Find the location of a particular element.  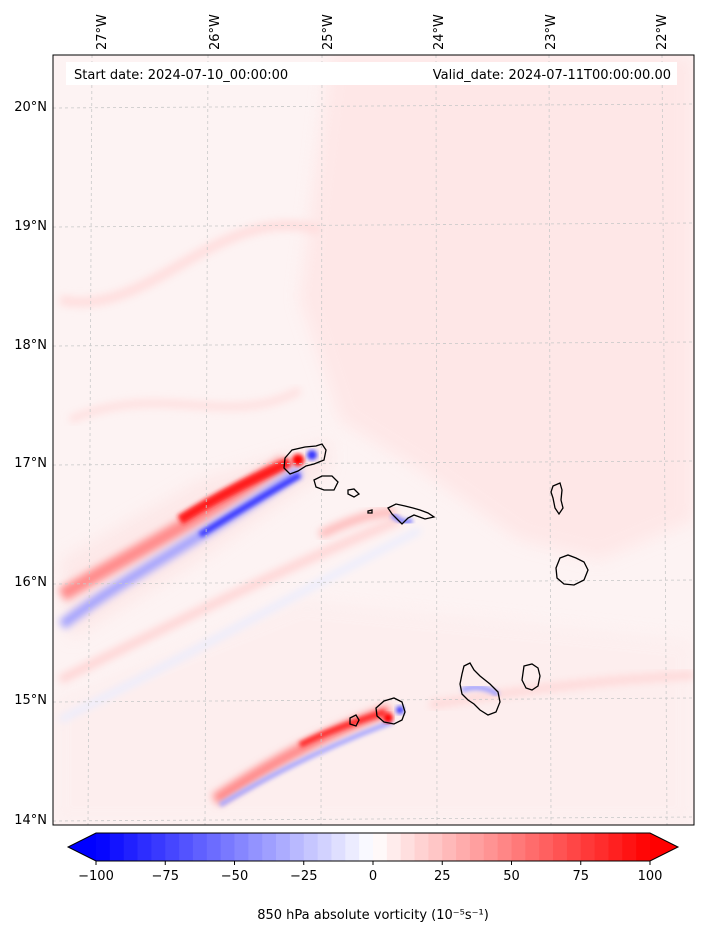

gridline-20n is located at coordinates (373, 106).